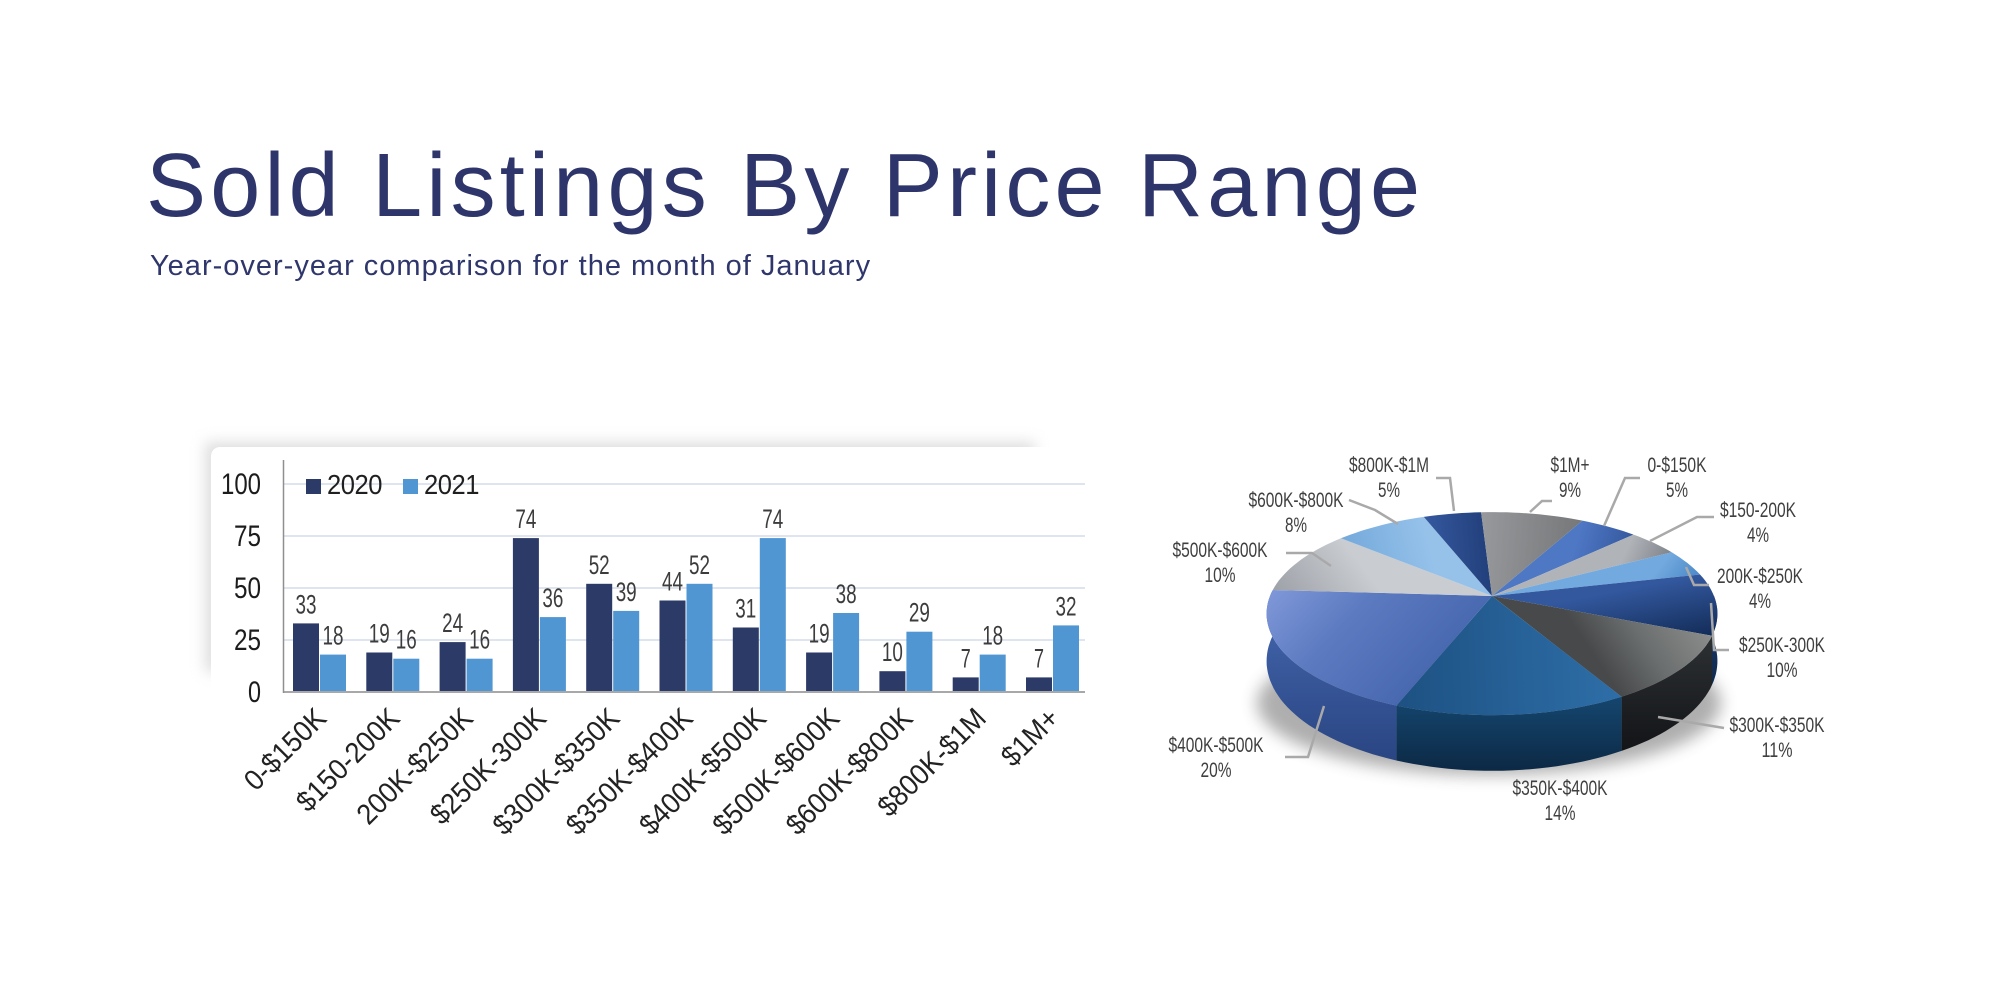 Image resolution: width=2000 pixels, height=1000 pixels. Describe the element at coordinates (306, 604) in the screenshot. I see `svg-text: 33` at that location.